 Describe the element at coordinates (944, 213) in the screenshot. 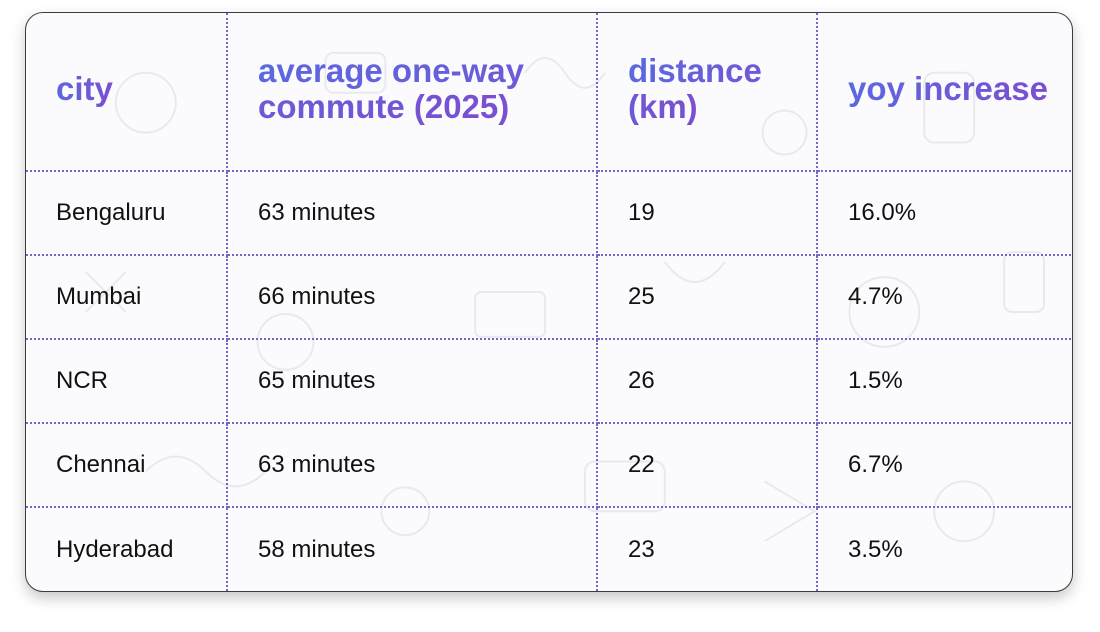

I see `cell-yoy-increase: 16.0%` at that location.